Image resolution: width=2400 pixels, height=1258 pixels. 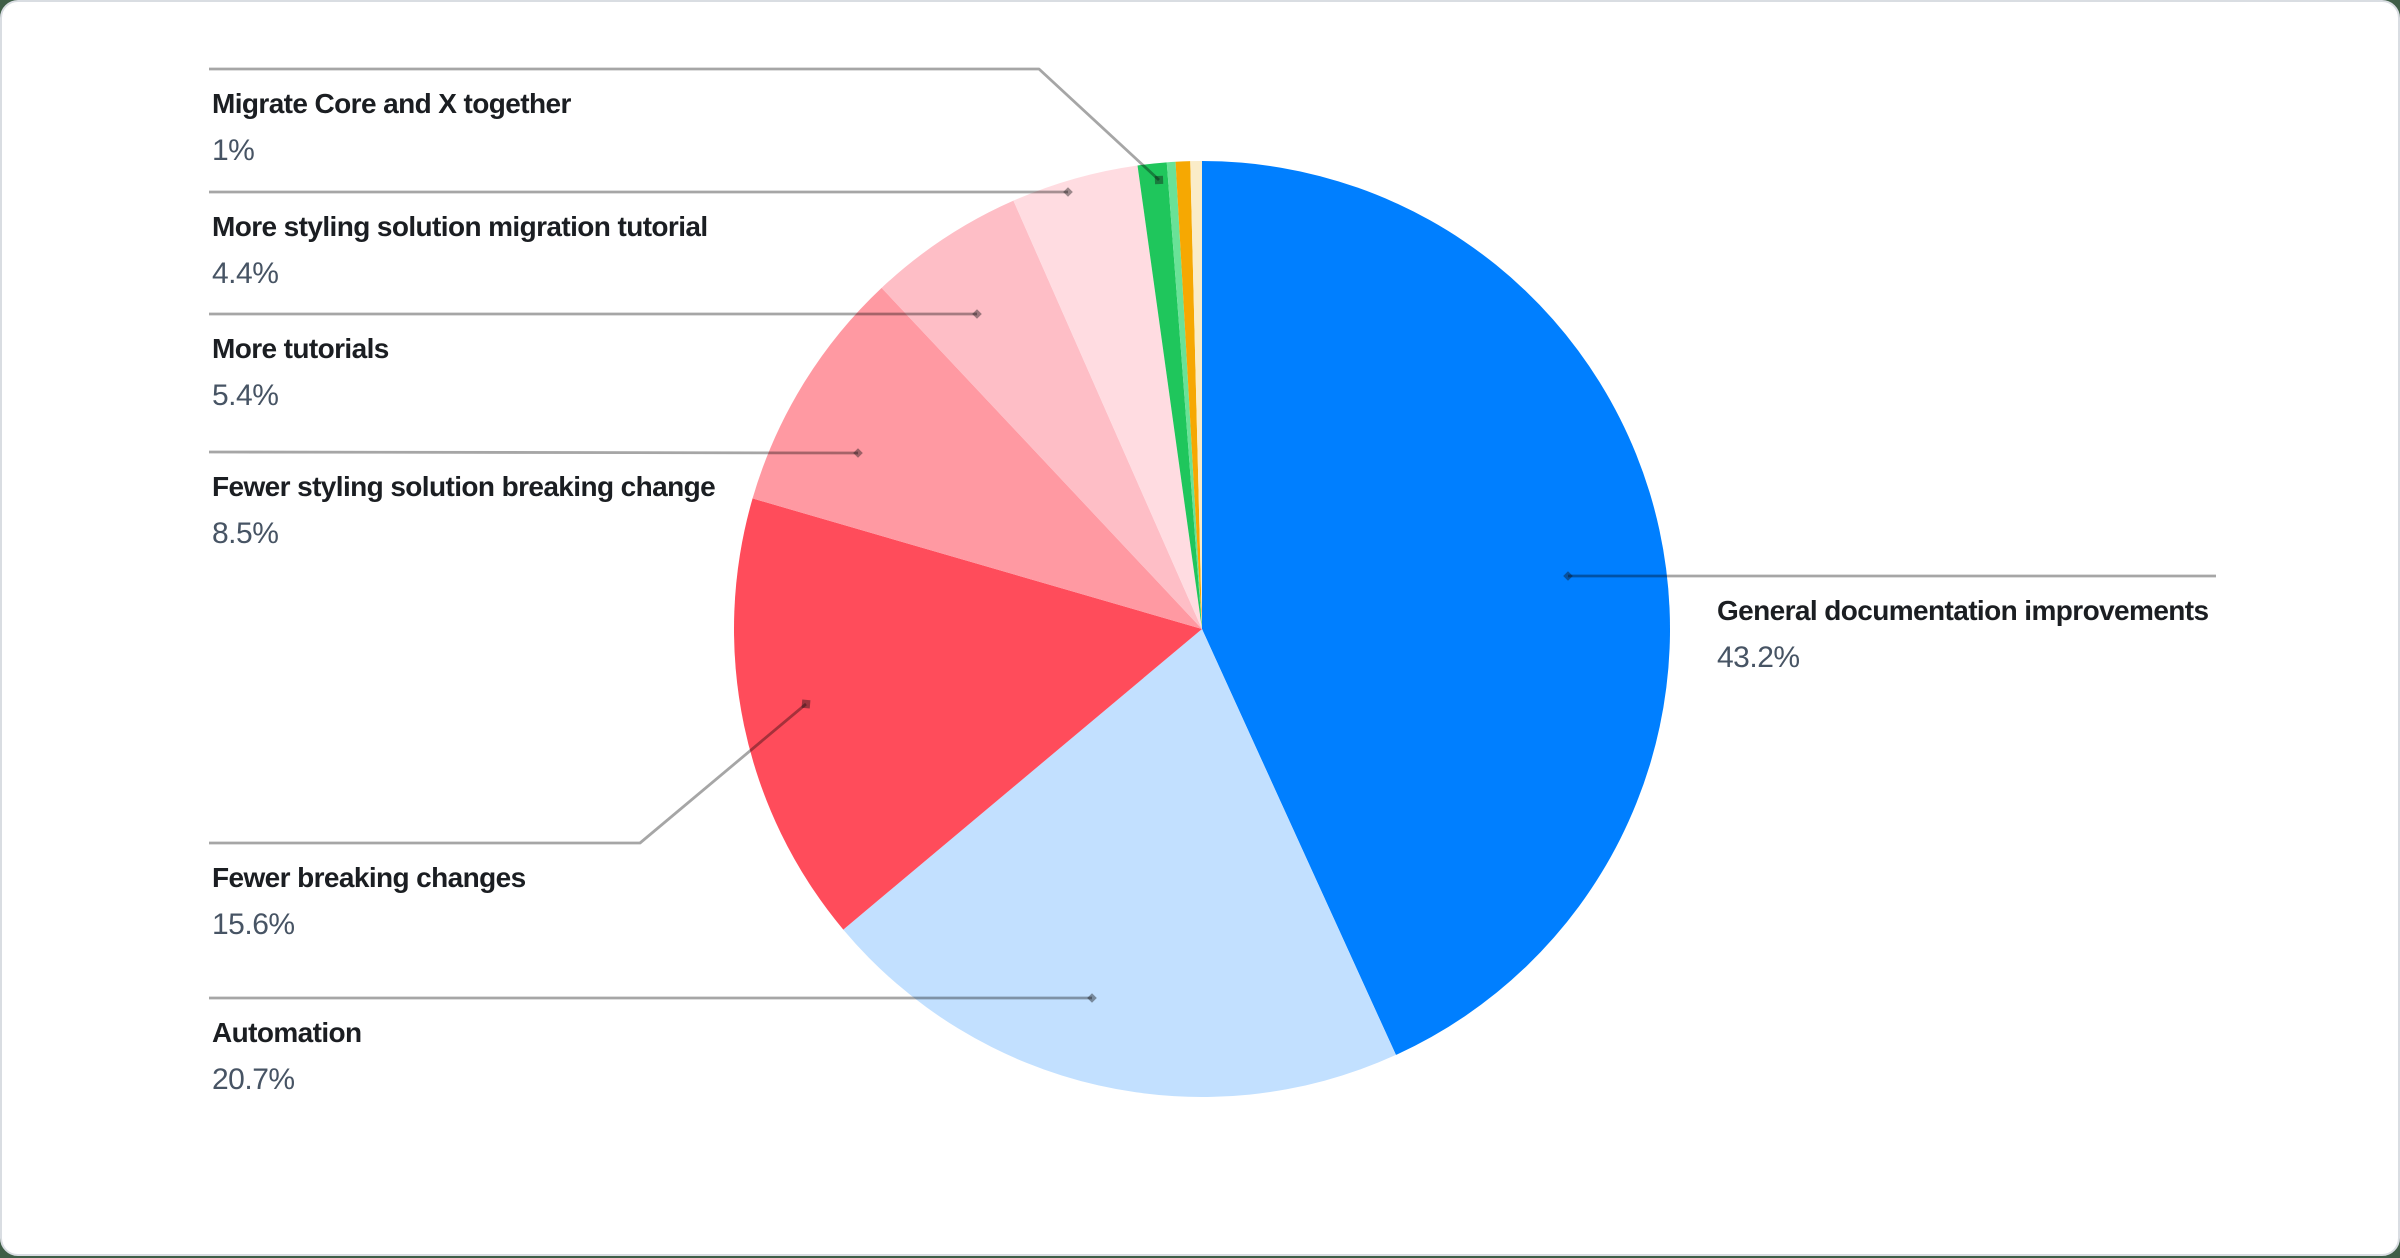 What do you see at coordinates (369, 877) in the screenshot?
I see `label-title: Fewer breaking changes` at bounding box center [369, 877].